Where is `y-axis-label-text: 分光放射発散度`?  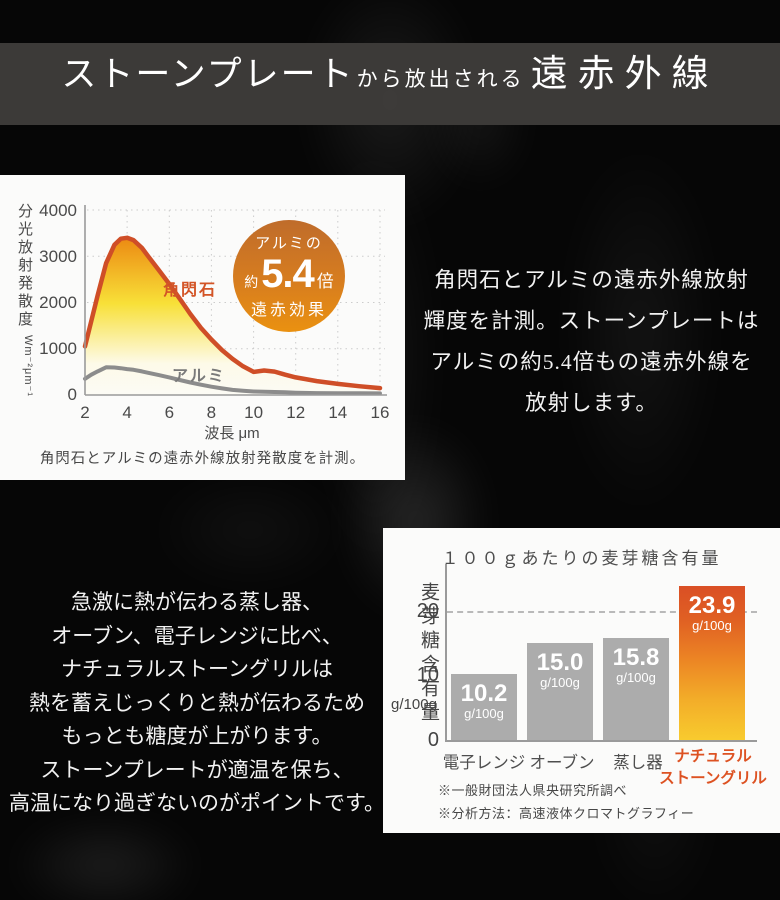 y-axis-label-text: 分光放射発散度 is located at coordinates (24, 266).